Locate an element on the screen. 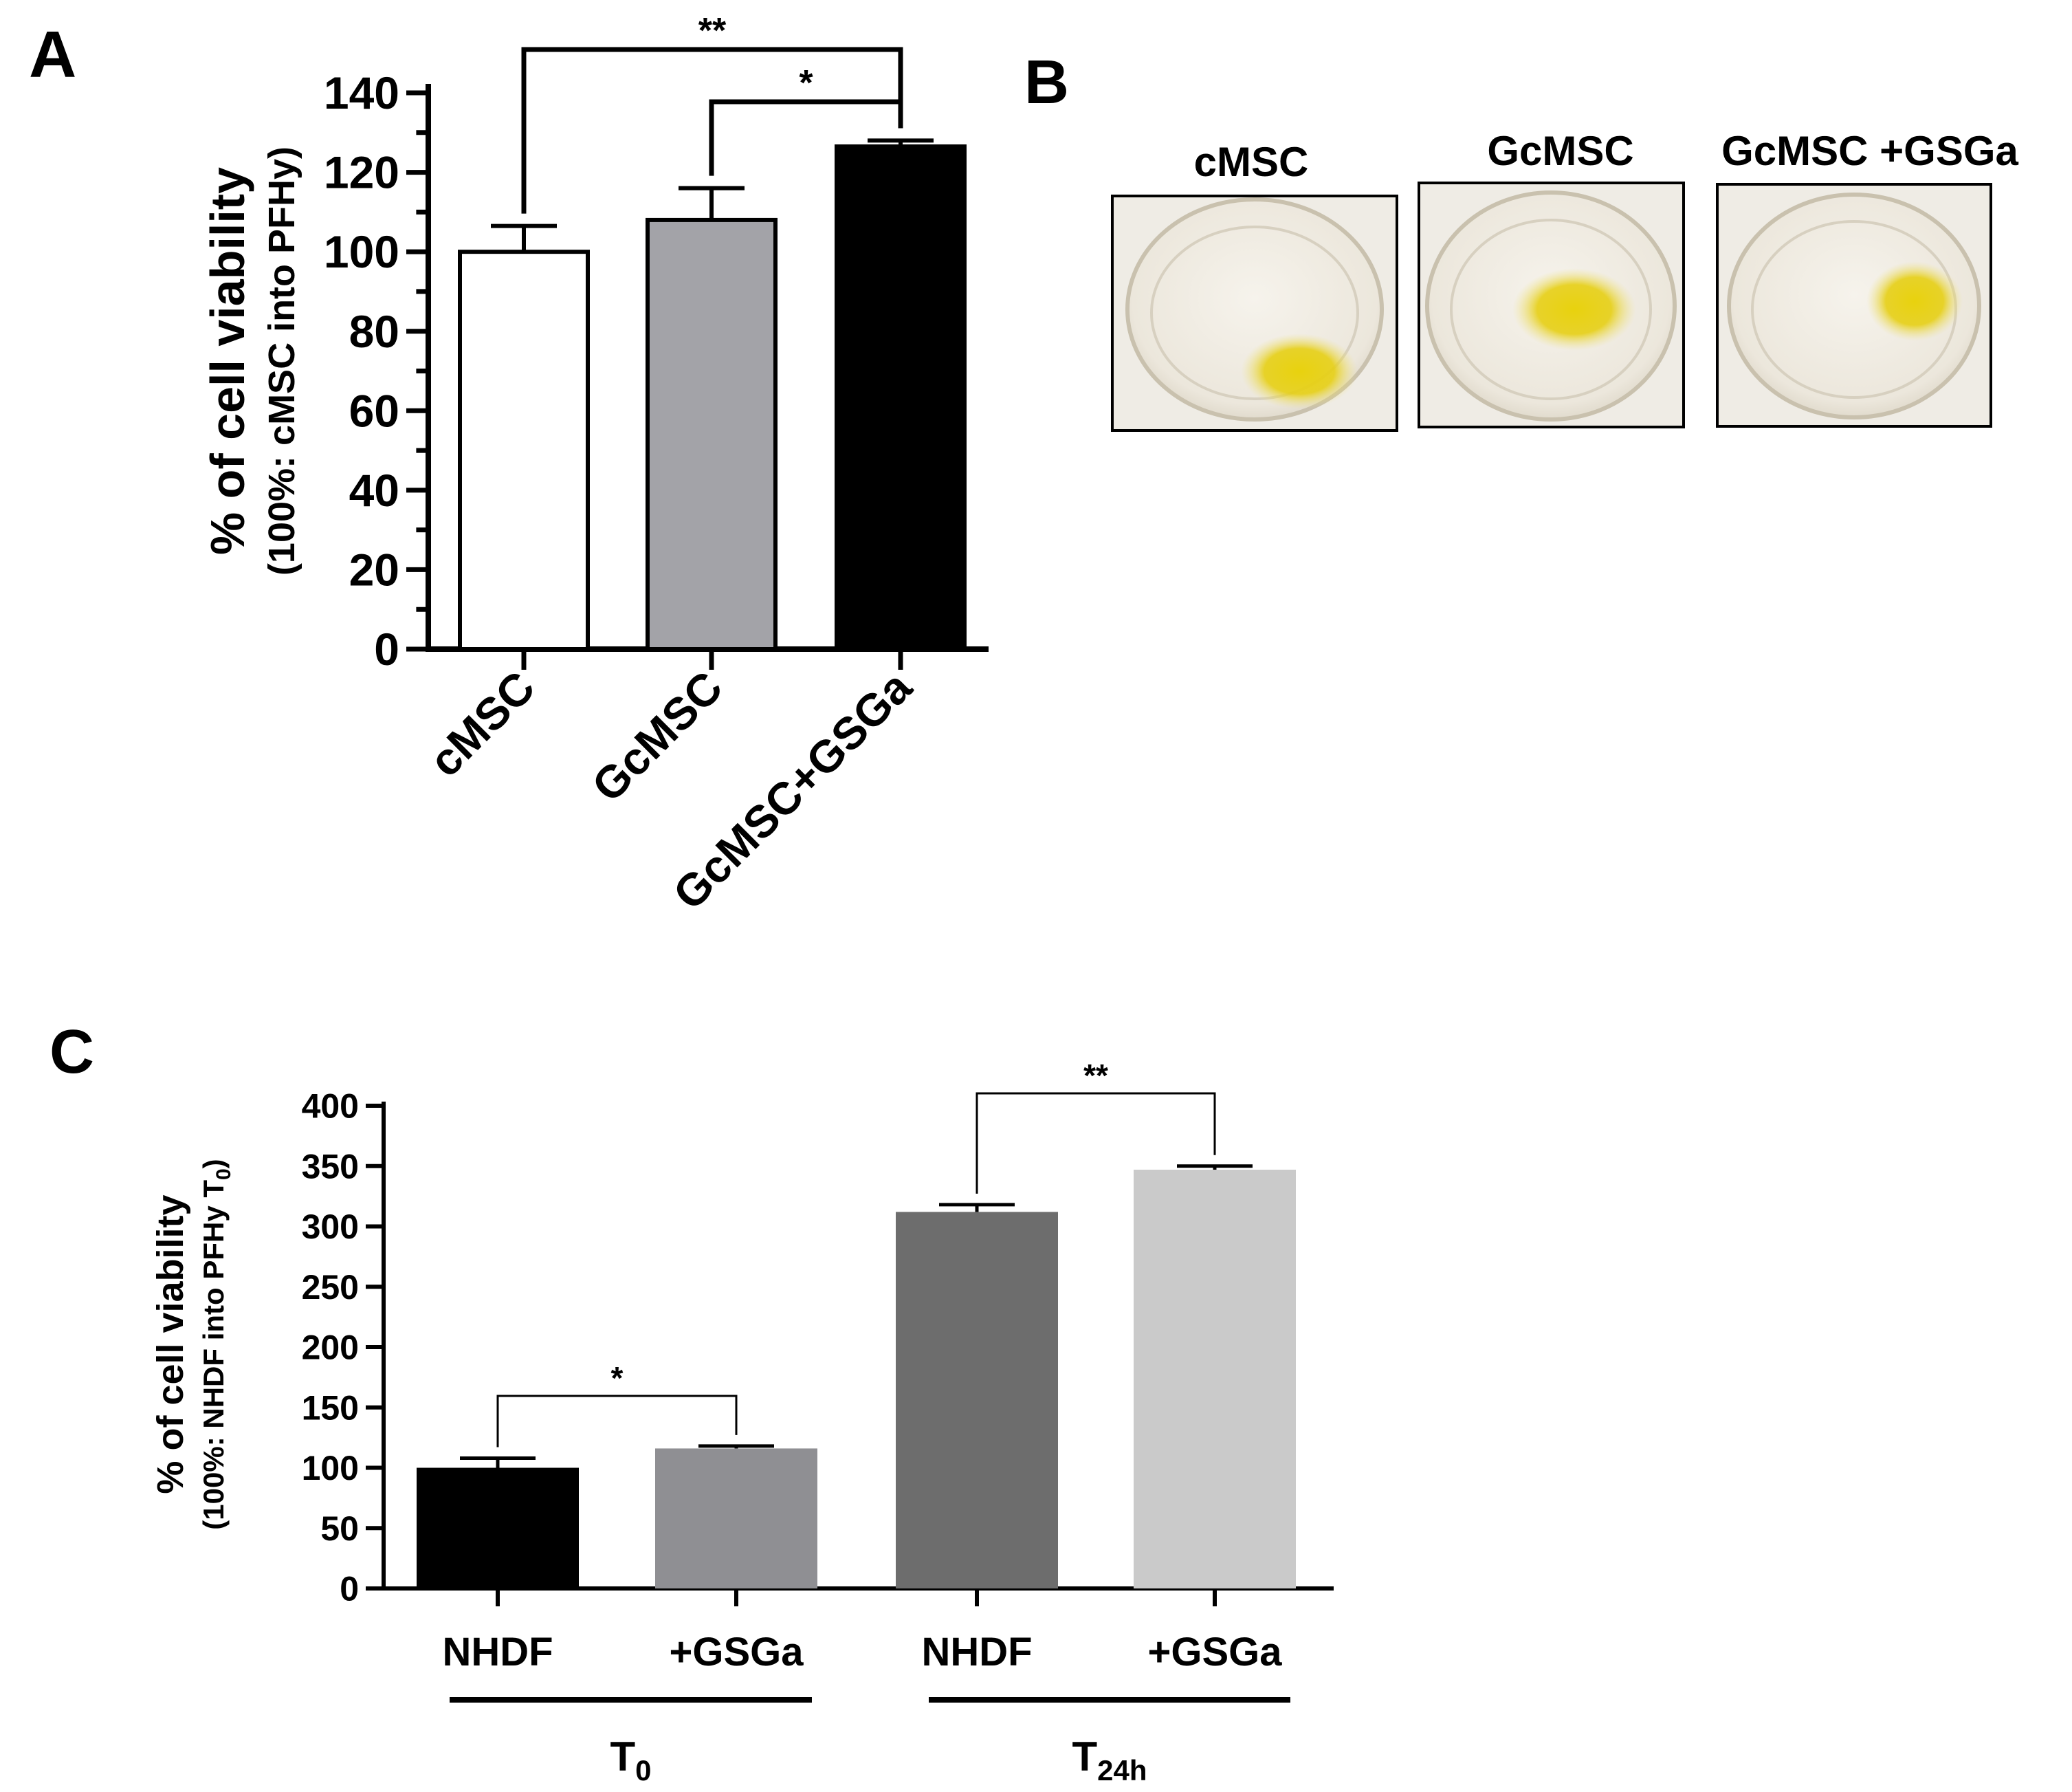 This screenshot has width=2072, height=1792. chart-c-y-tick-label: 0 is located at coordinates (349, 1589).